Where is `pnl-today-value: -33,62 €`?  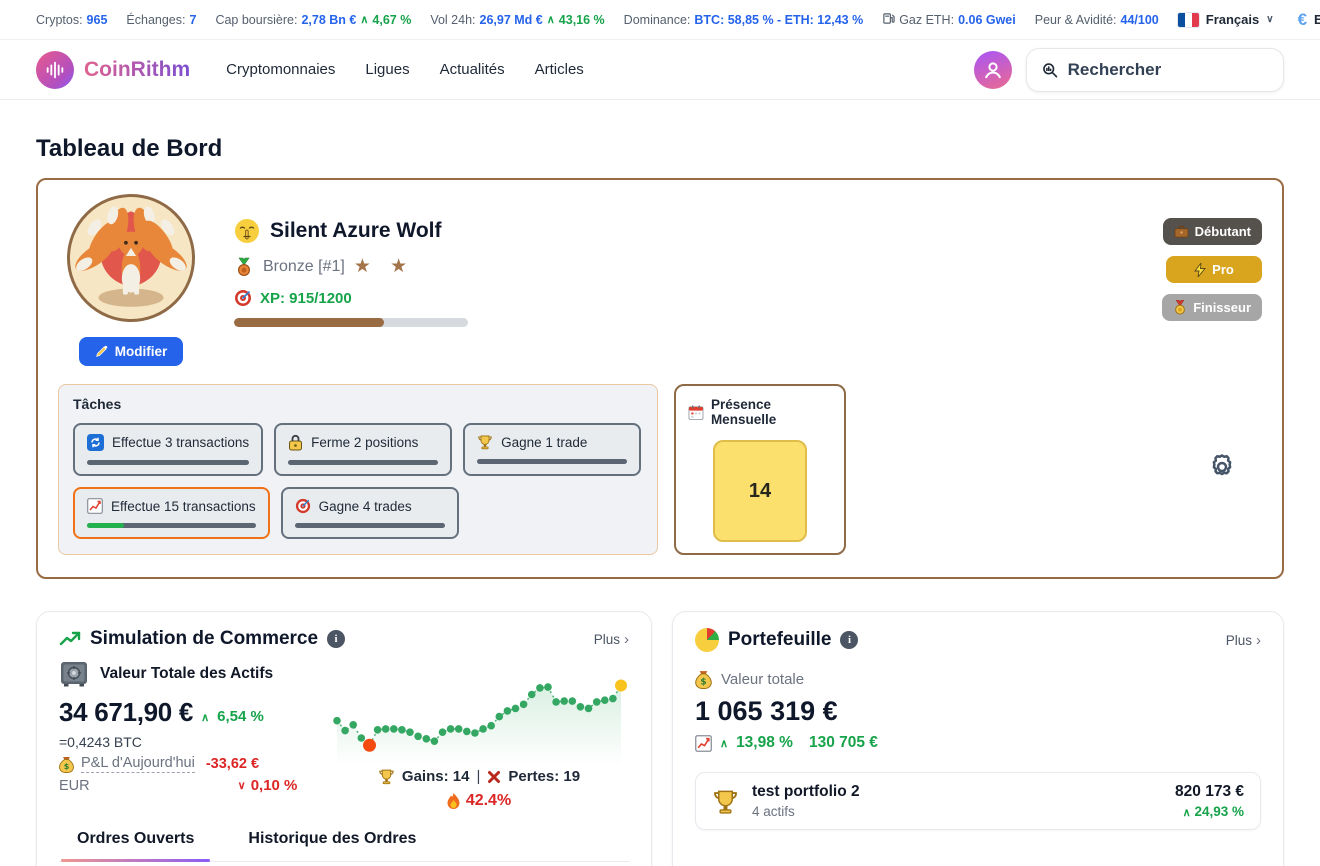 pnl-today-value: -33,62 € is located at coordinates (232, 764).